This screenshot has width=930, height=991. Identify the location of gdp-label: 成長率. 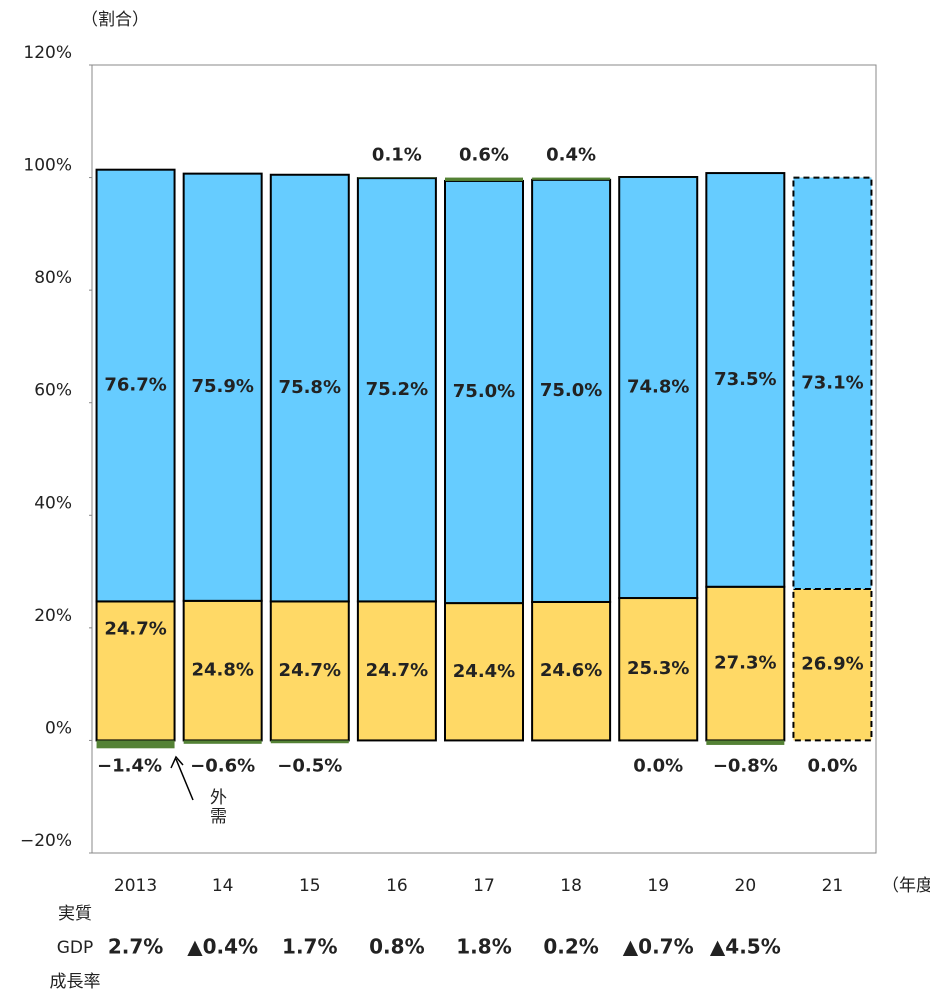
(75, 981).